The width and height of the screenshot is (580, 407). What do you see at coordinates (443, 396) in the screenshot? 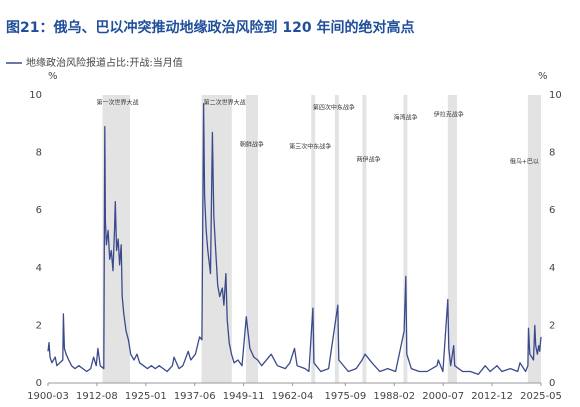
I see `x-tick-label: 2000-07` at bounding box center [443, 396].